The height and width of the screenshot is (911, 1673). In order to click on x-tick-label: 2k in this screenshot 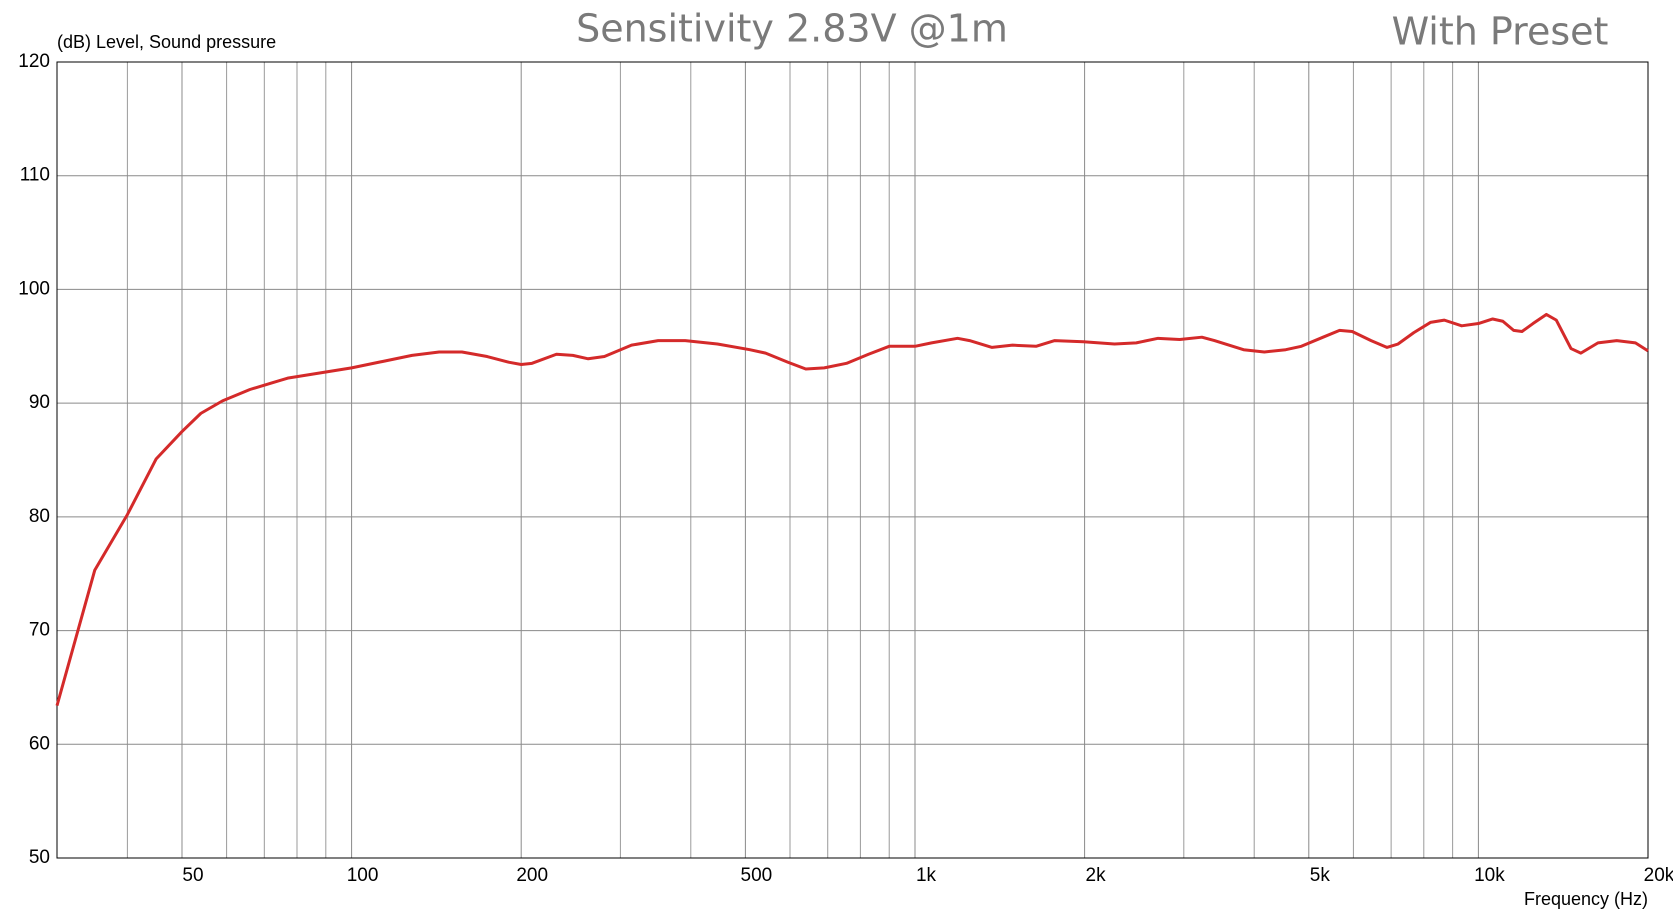, I will do `click(1096, 875)`.